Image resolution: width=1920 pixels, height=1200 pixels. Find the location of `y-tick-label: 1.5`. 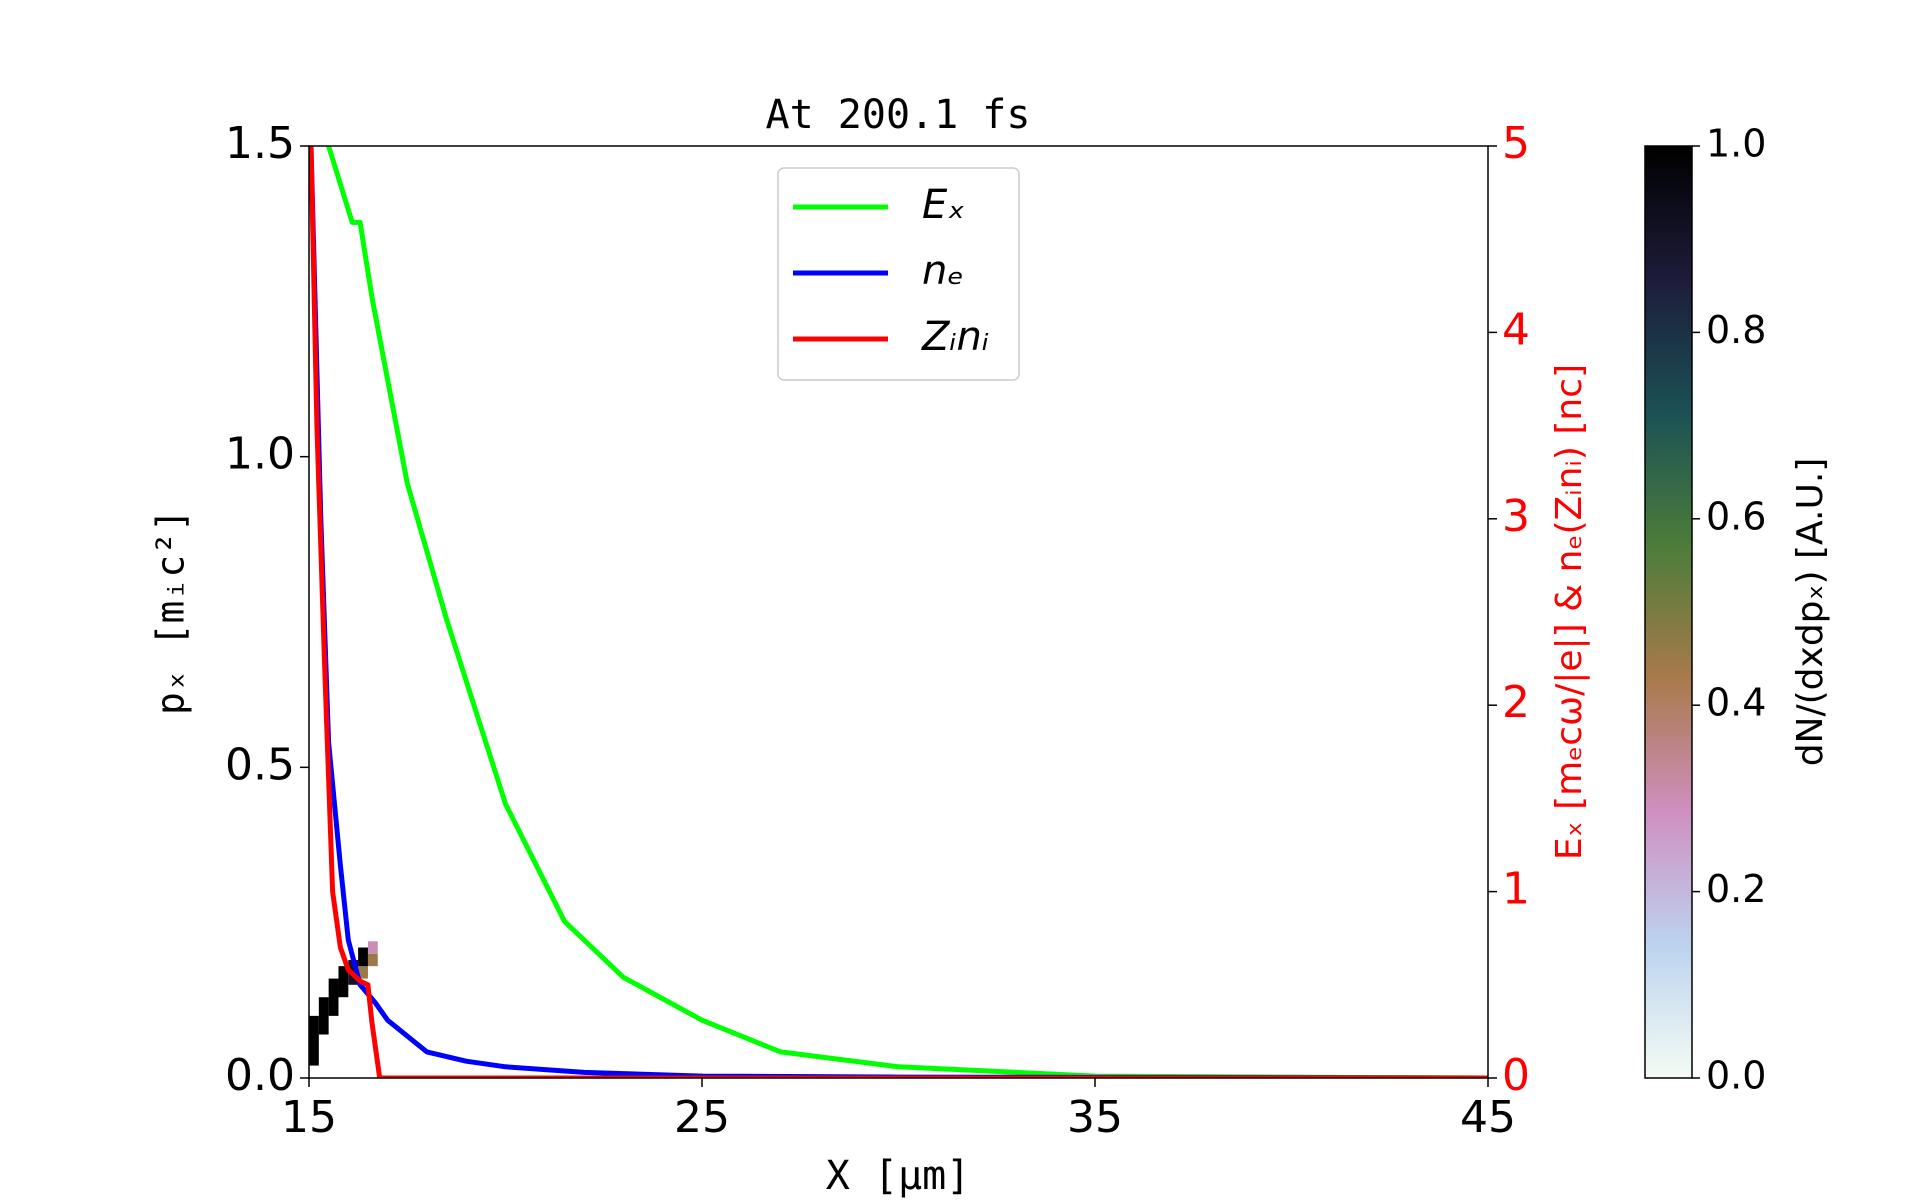

y-tick-label: 1.5 is located at coordinates (260, 143).